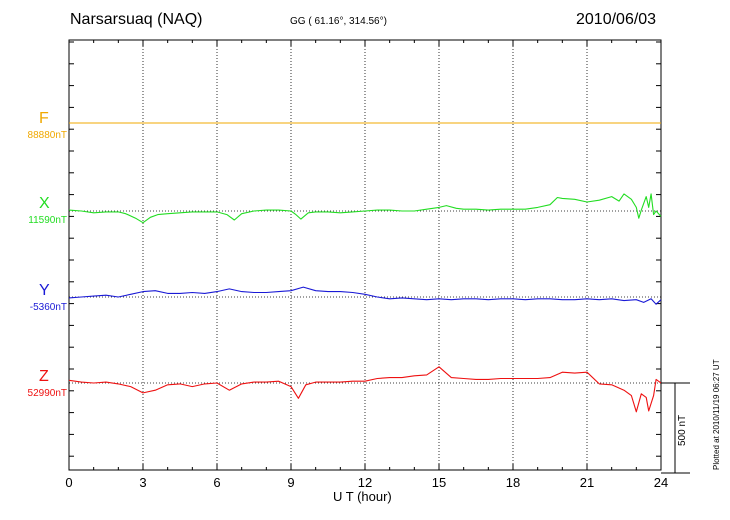  Describe the element at coordinates (365, 482) in the screenshot. I see `x-tick-label: 12` at that location.